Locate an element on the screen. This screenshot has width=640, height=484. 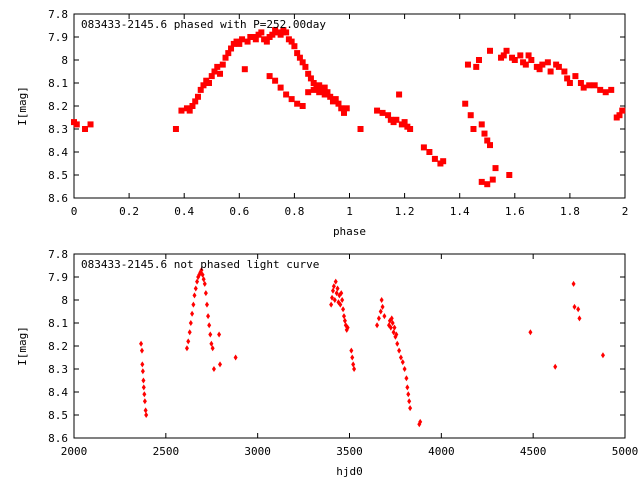
x-tick-label: 0.2 is located at coordinates (129, 211).